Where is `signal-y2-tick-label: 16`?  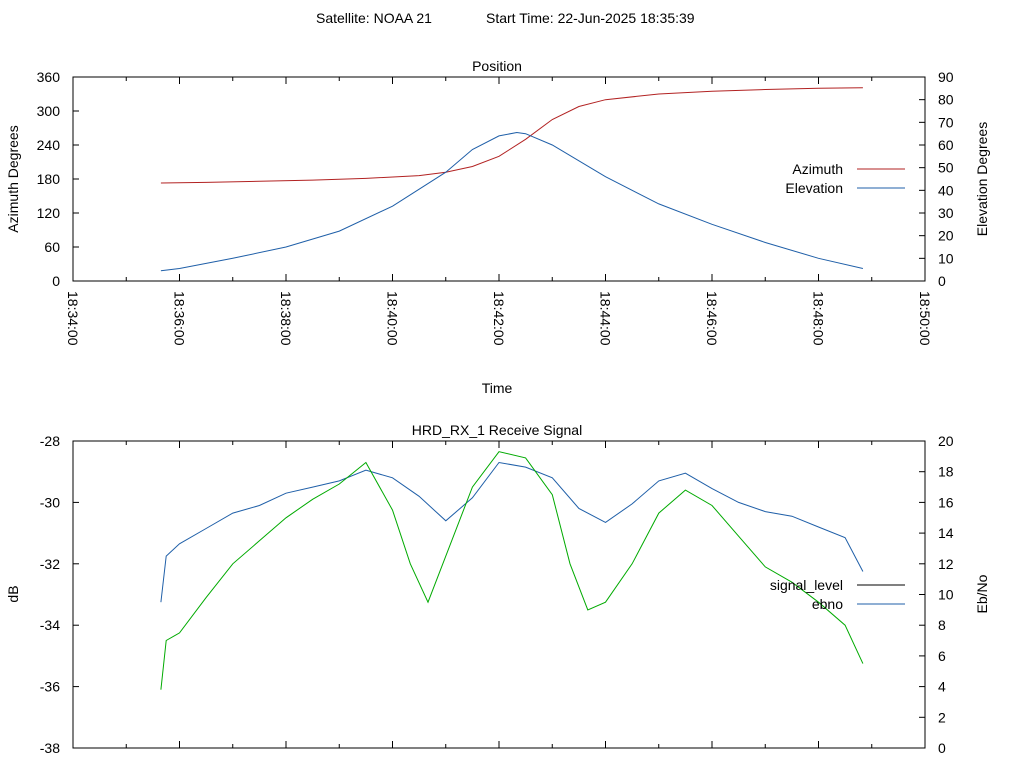 signal-y2-tick-label: 16 is located at coordinates (946, 502).